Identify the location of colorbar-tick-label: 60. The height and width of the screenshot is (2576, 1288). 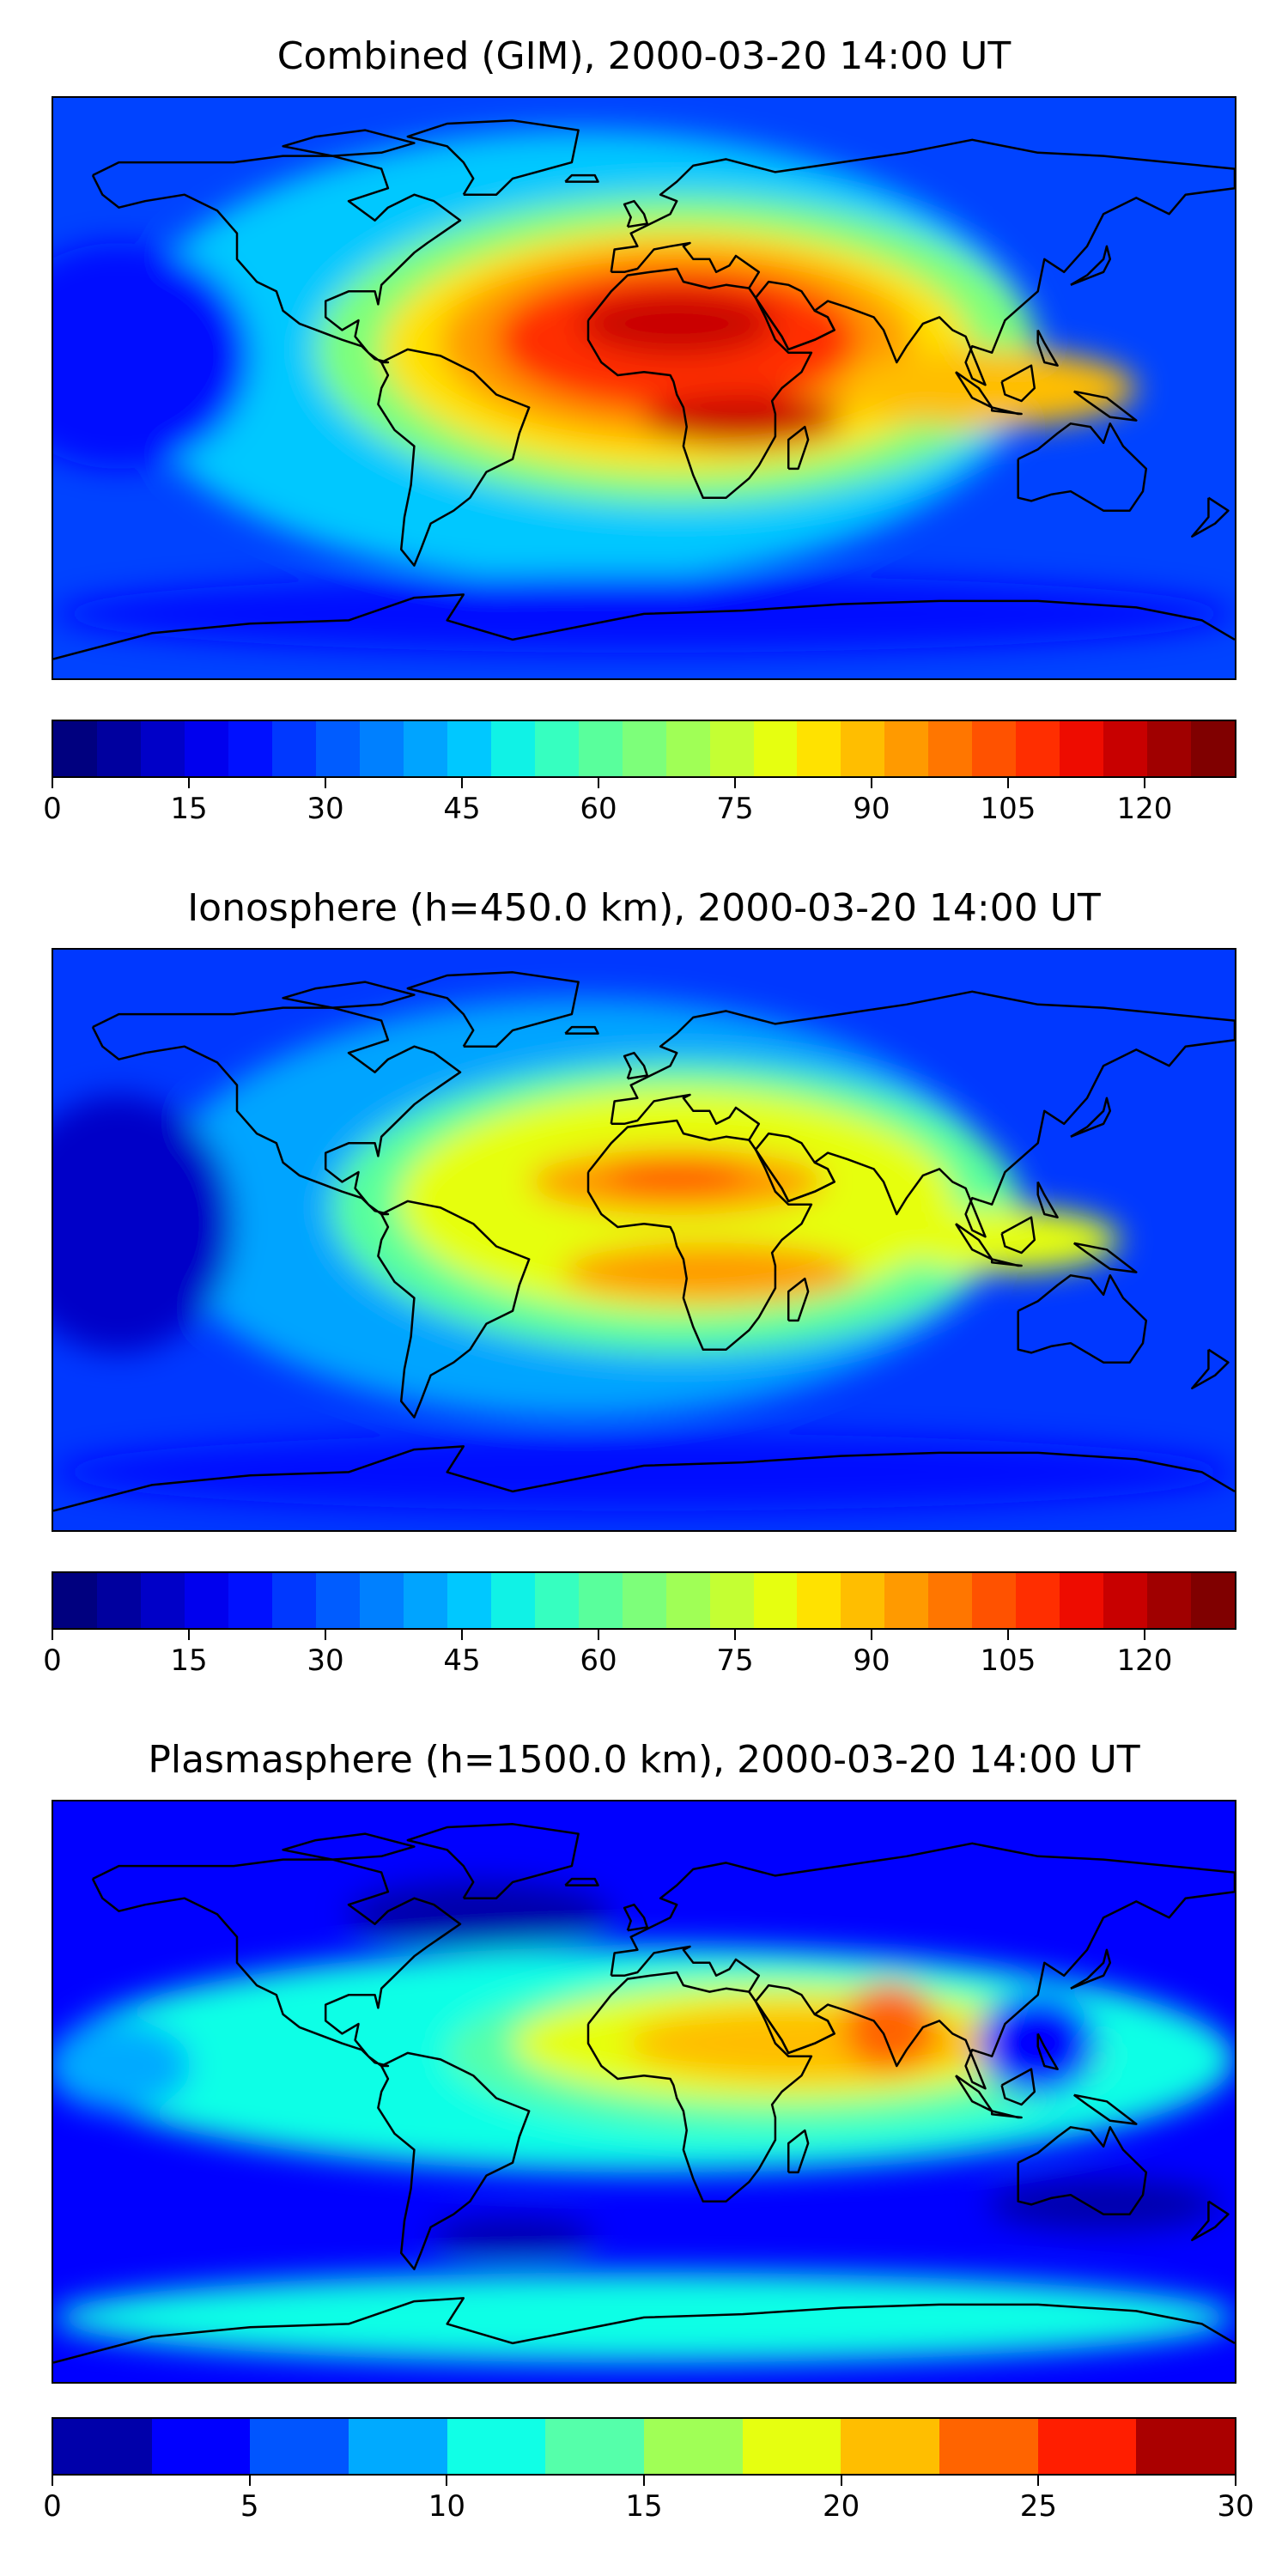
(598, 809).